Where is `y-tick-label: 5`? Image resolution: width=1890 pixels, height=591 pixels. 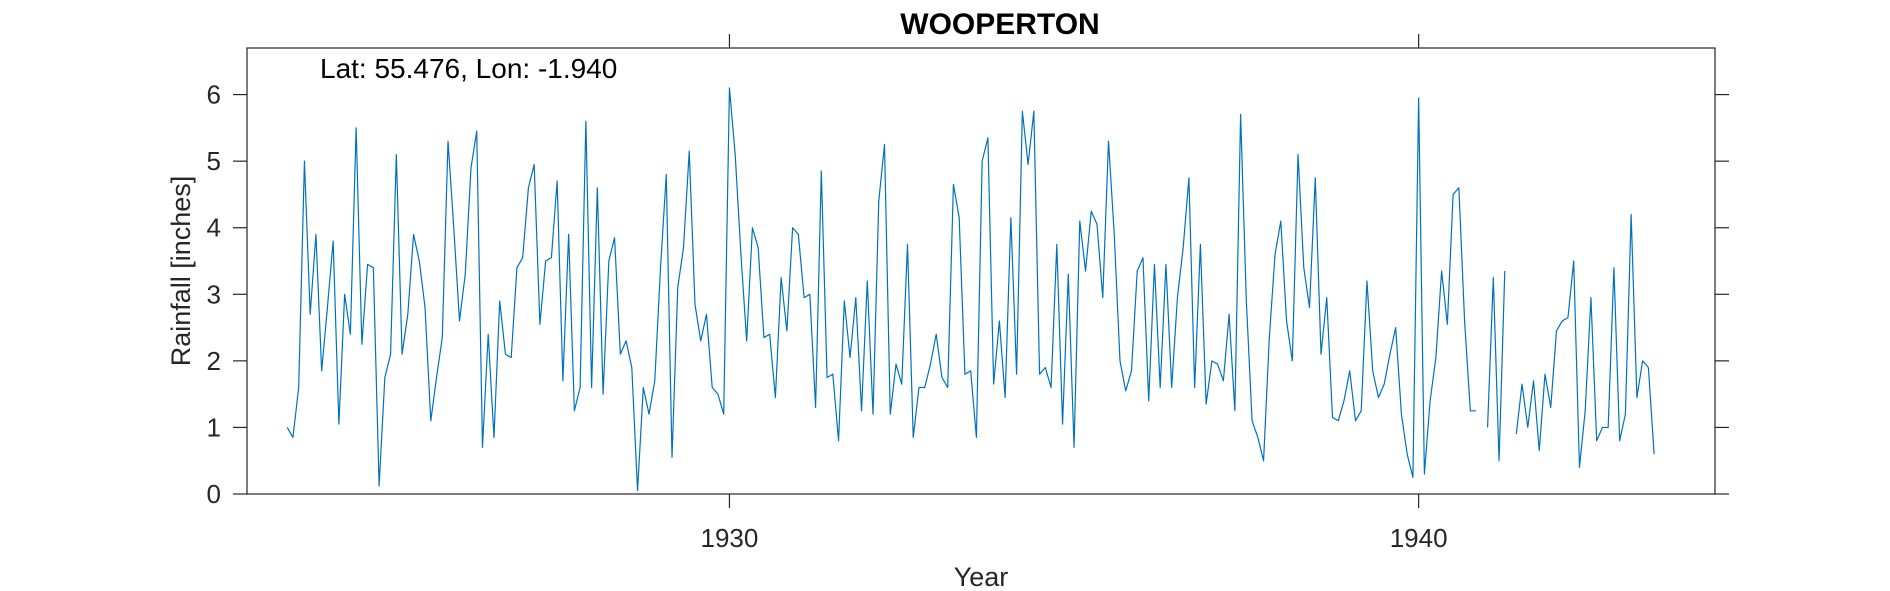
y-tick-label: 5 is located at coordinates (214, 161).